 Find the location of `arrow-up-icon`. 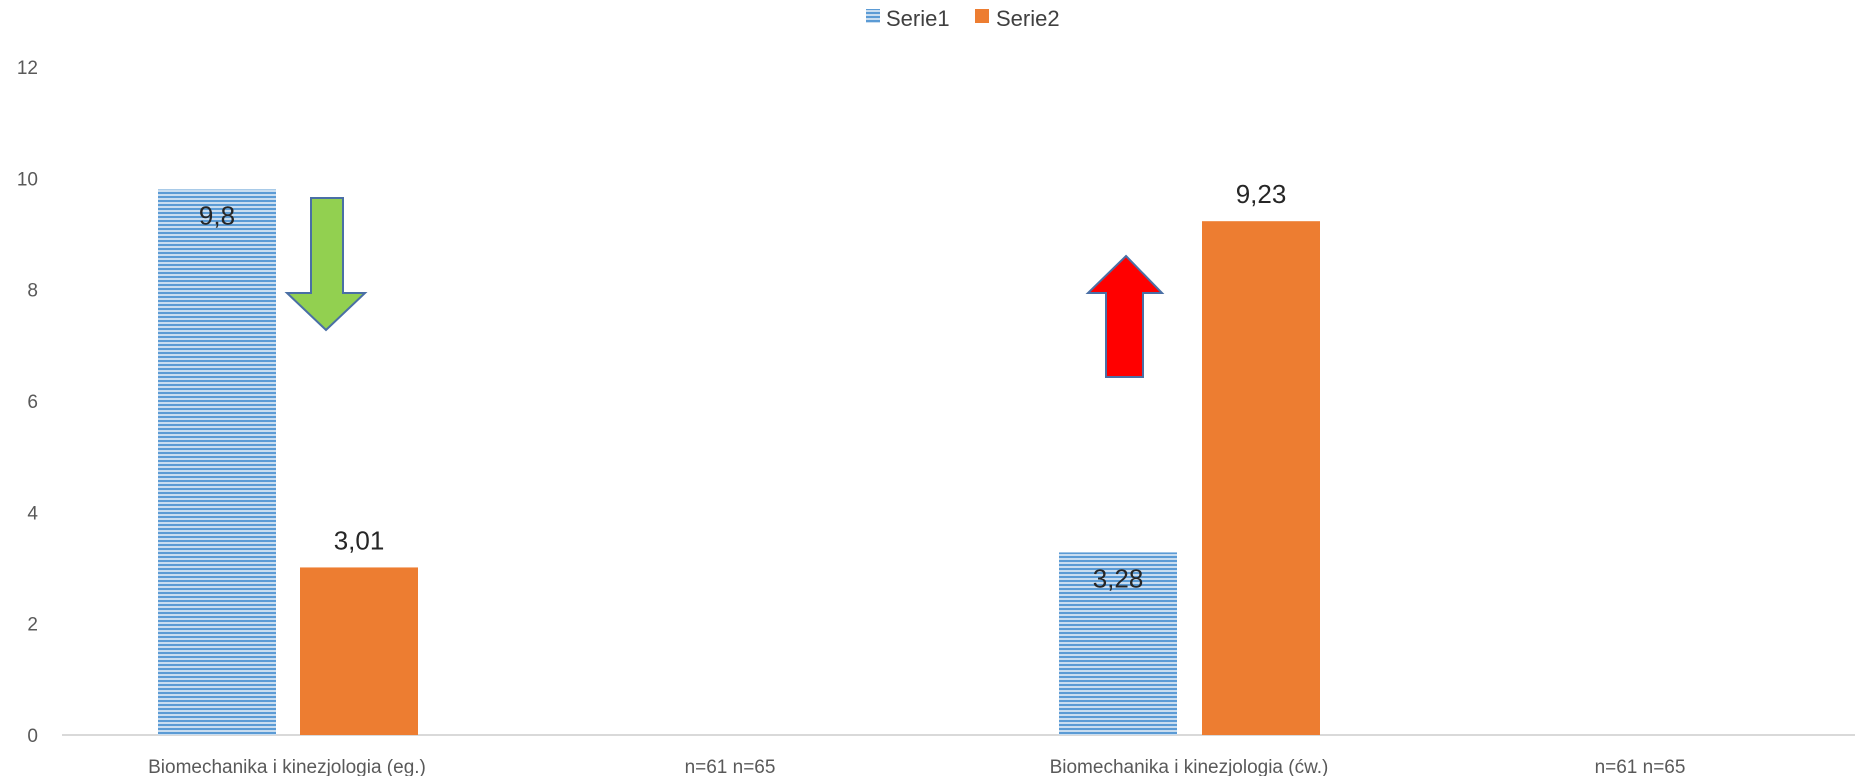

arrow-up-icon is located at coordinates (1125, 316).